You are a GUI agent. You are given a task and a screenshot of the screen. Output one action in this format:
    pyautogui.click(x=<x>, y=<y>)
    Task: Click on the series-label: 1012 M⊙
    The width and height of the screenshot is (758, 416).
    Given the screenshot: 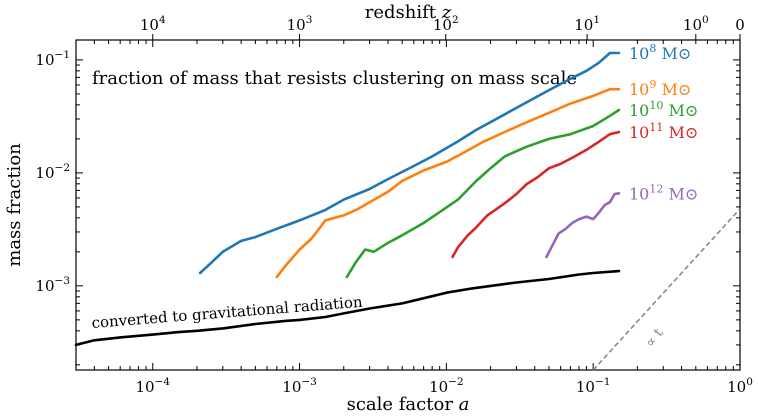 What is the action you would take?
    pyautogui.click(x=663, y=192)
    